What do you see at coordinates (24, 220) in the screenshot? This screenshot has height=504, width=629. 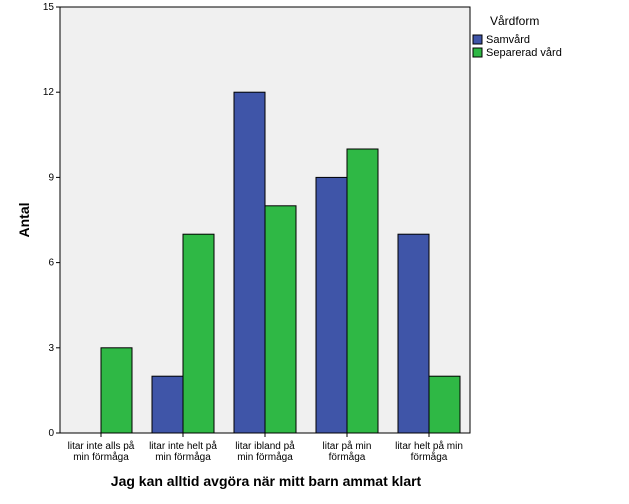 I see `y-axis-title: Antal` at bounding box center [24, 220].